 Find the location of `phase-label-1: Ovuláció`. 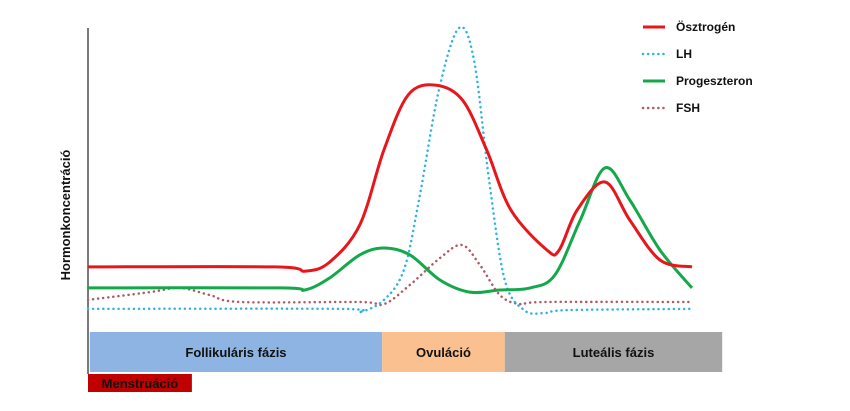

phase-label-1: Ovuláció is located at coordinates (443, 352).